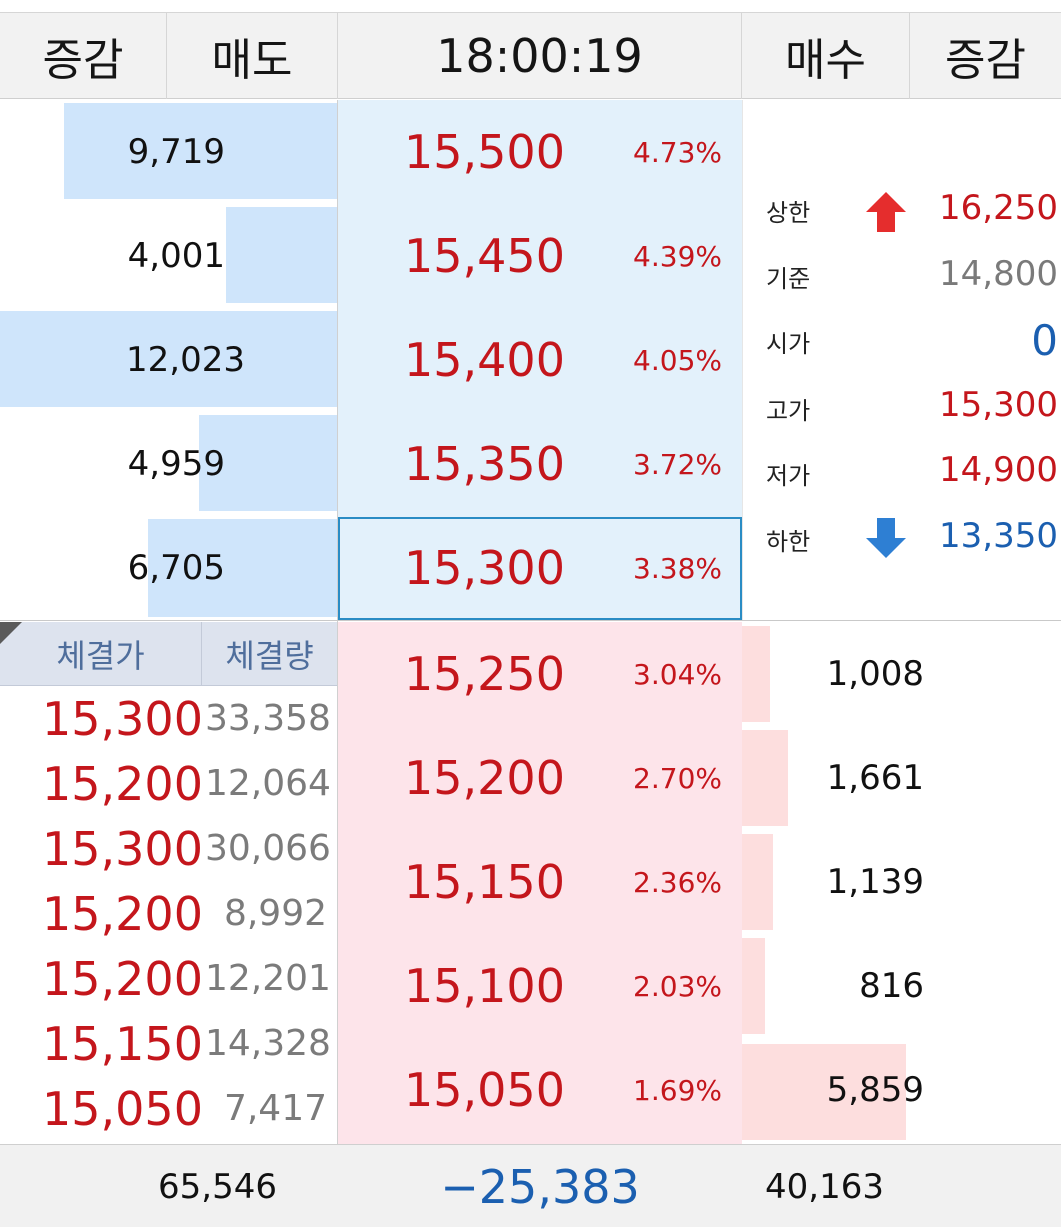 The height and width of the screenshot is (1227, 1061). I want to click on net-qty-diff: −25,383, so click(540, 1186).